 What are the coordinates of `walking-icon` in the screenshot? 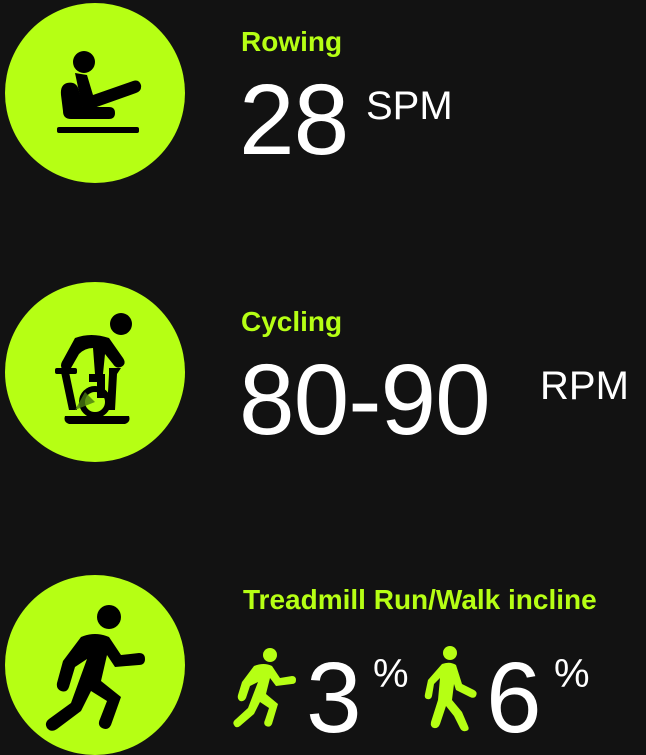 It's located at (450, 689).